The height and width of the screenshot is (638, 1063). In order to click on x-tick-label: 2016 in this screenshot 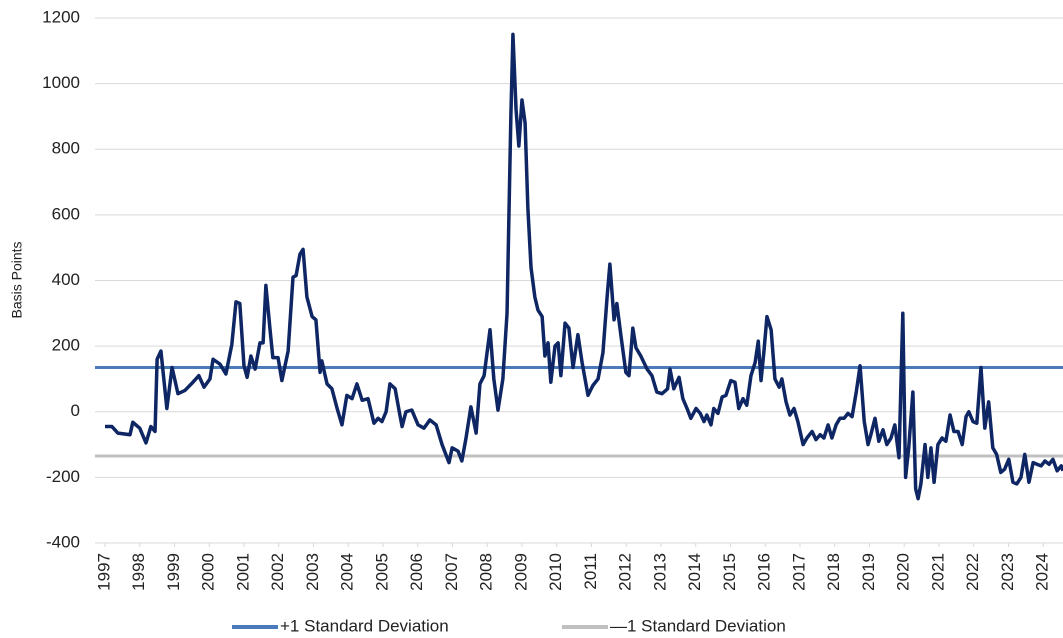, I will do `click(764, 572)`.